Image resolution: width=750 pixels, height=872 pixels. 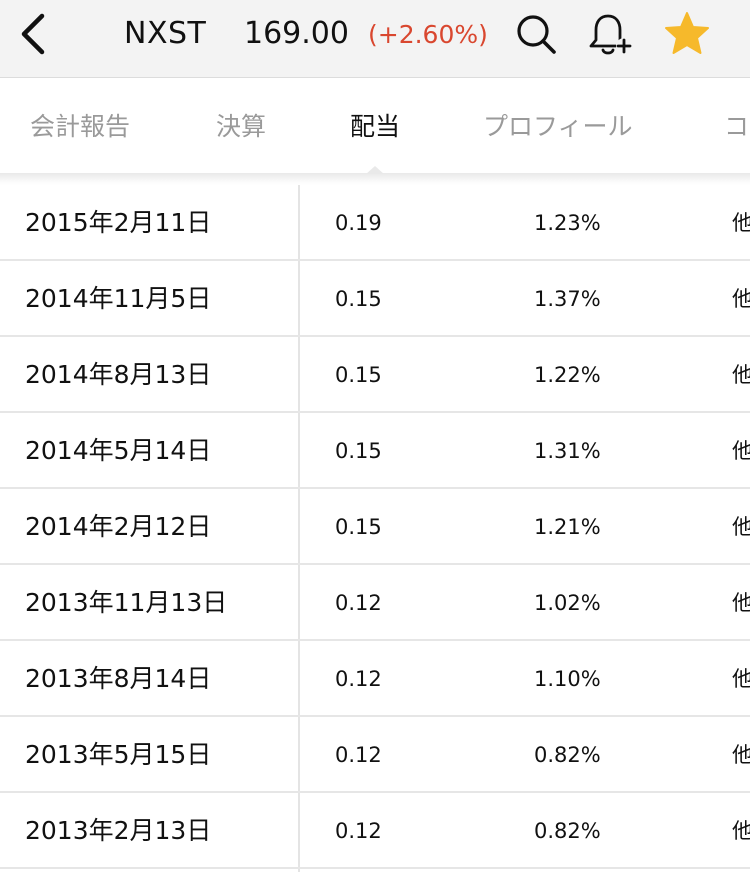 What do you see at coordinates (567, 375) in the screenshot?
I see `dividend-yield: 1.22%` at bounding box center [567, 375].